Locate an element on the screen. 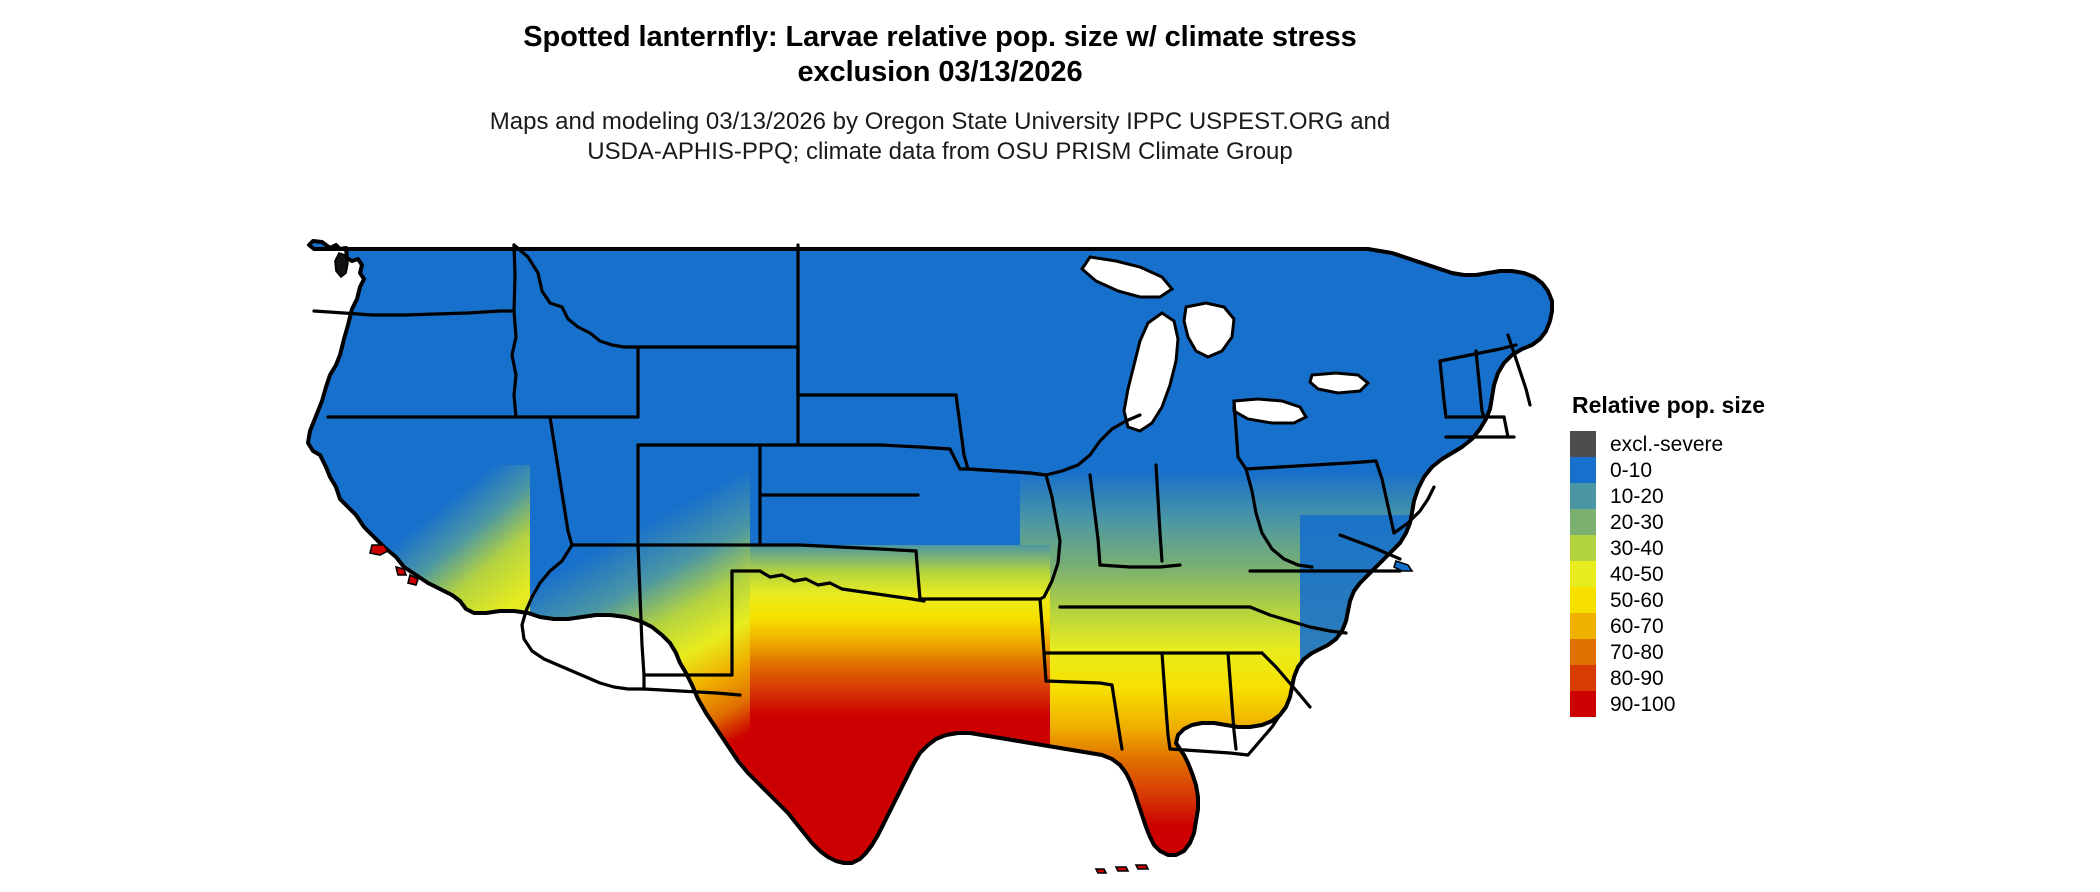 This screenshot has height=892, width=2100. legend-label: 10-20 is located at coordinates (1637, 496).